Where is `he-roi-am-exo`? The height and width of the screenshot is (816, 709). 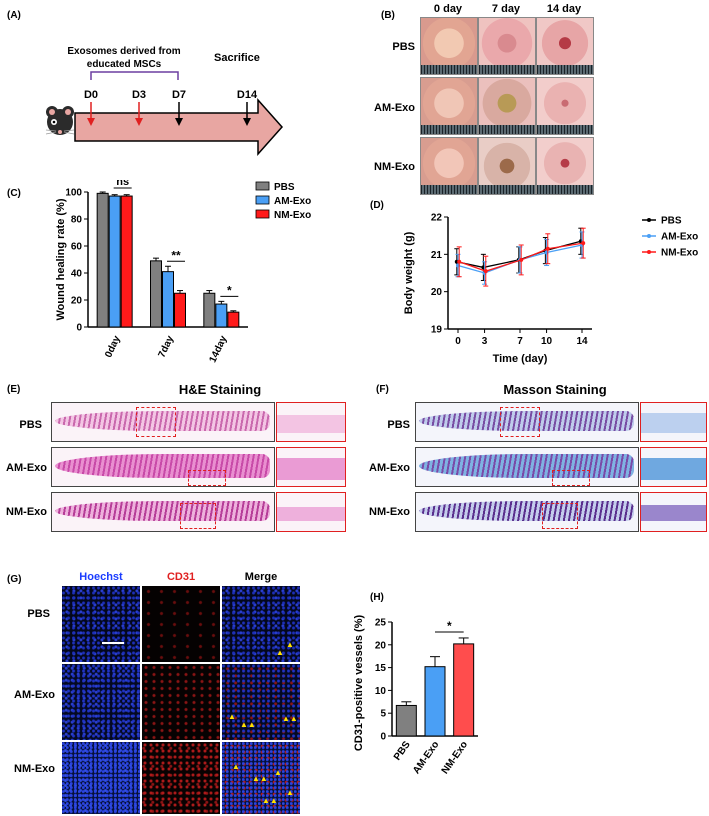 he-roi-am-exo is located at coordinates (207, 478).